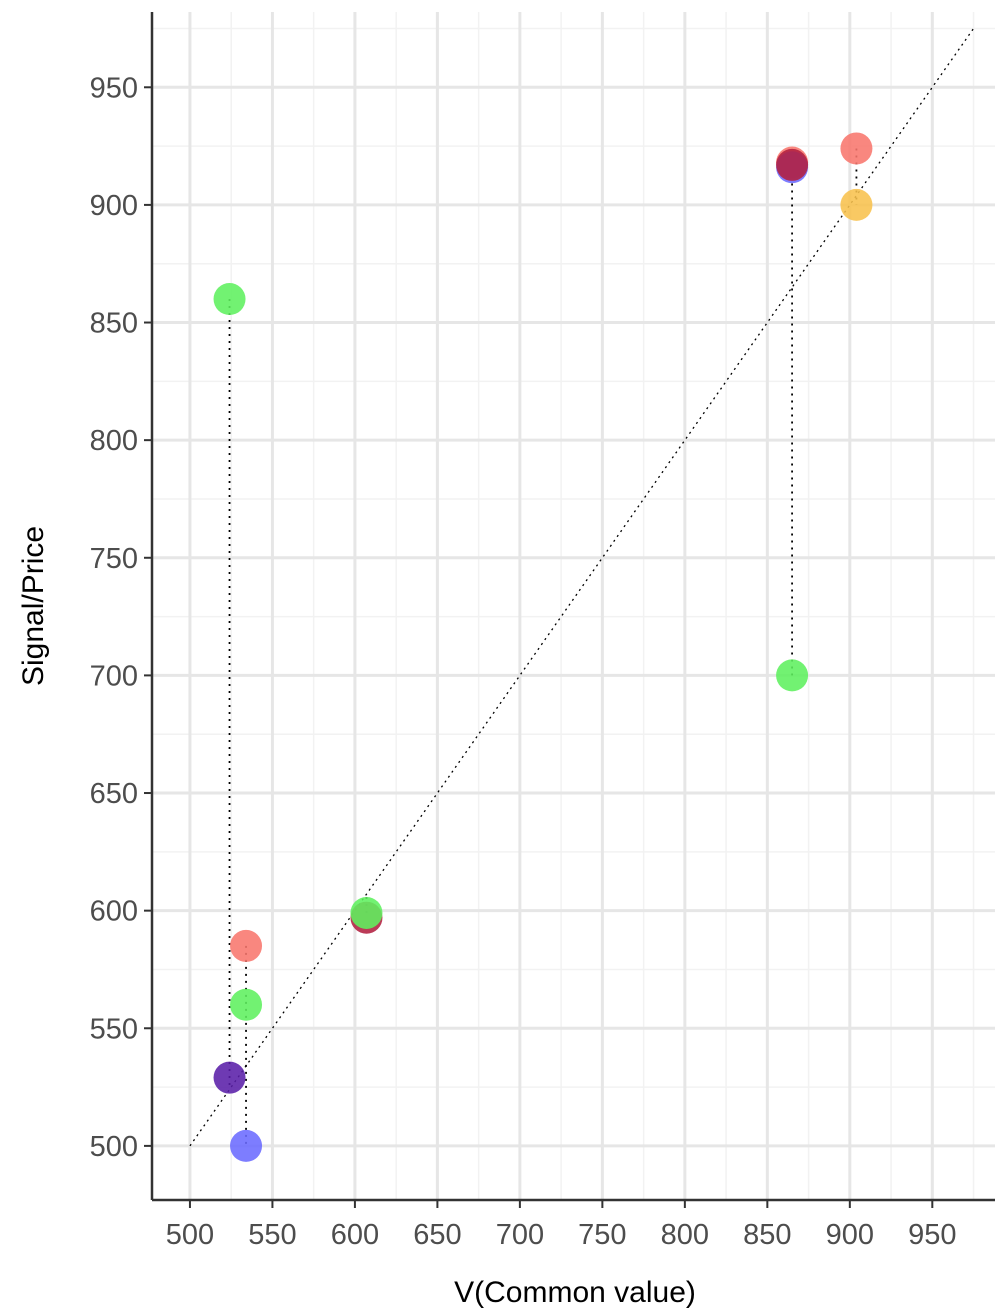 The height and width of the screenshot is (1314, 995). Describe the element at coordinates (114, 1029) in the screenshot. I see `y-tick-label: 550` at that location.